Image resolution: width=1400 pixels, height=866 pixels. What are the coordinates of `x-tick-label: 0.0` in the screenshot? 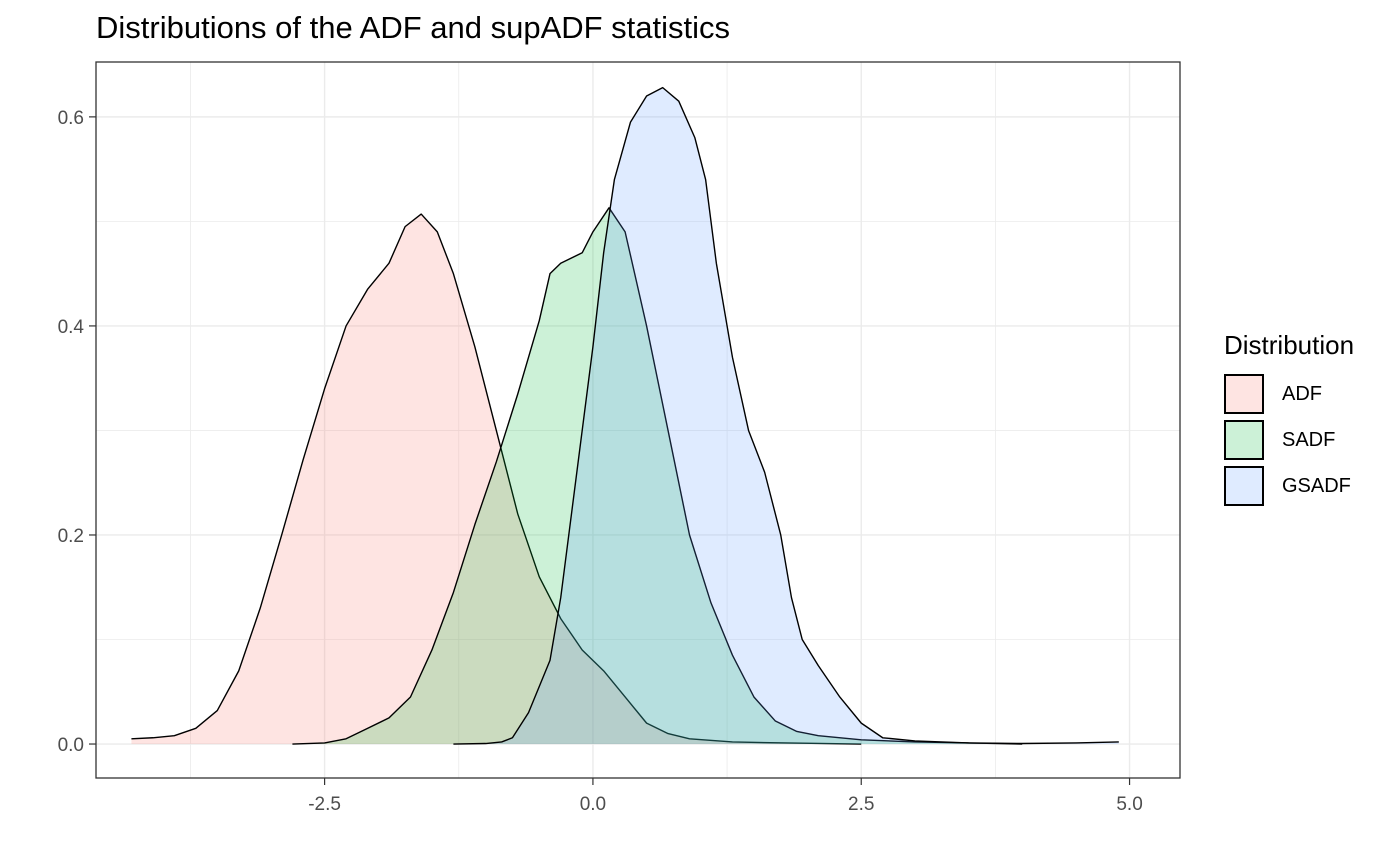 It's located at (593, 804).